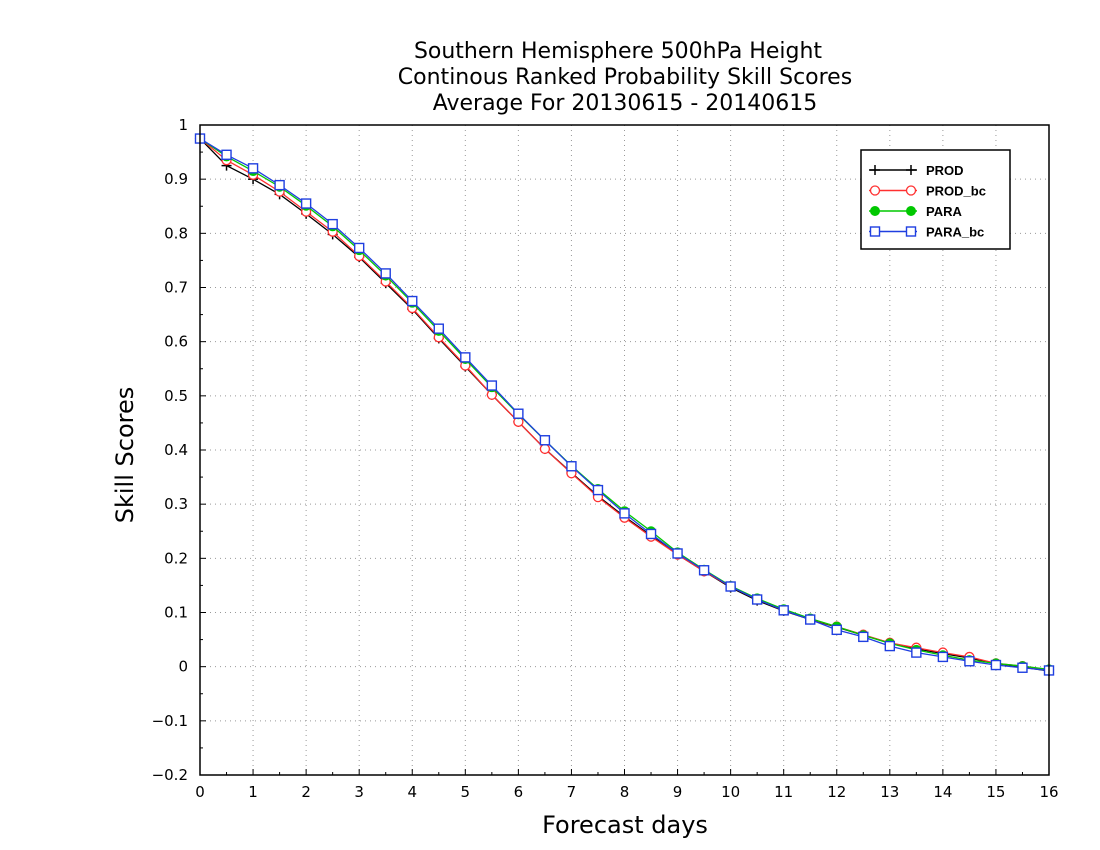 This screenshot has width=1100, height=850. Describe the element at coordinates (412, 792) in the screenshot. I see `x-tick-label: 4` at that location.